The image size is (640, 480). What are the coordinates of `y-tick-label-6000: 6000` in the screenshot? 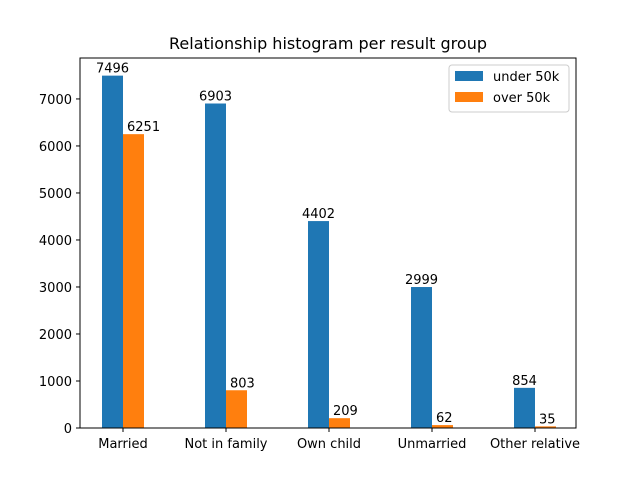 It's located at (55, 147).